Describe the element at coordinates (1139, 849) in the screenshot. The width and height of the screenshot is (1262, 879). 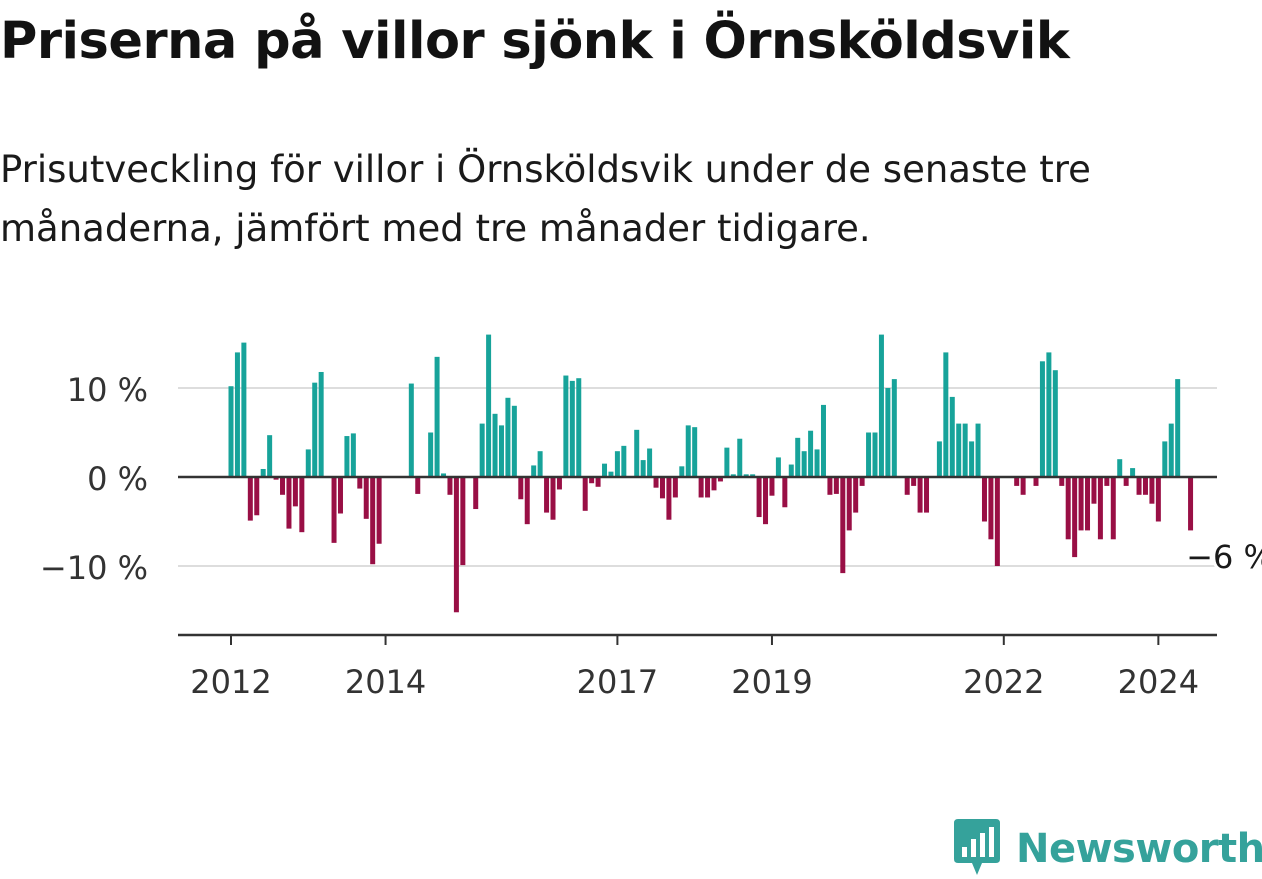
I see `brand-name: Newsworthy` at that location.